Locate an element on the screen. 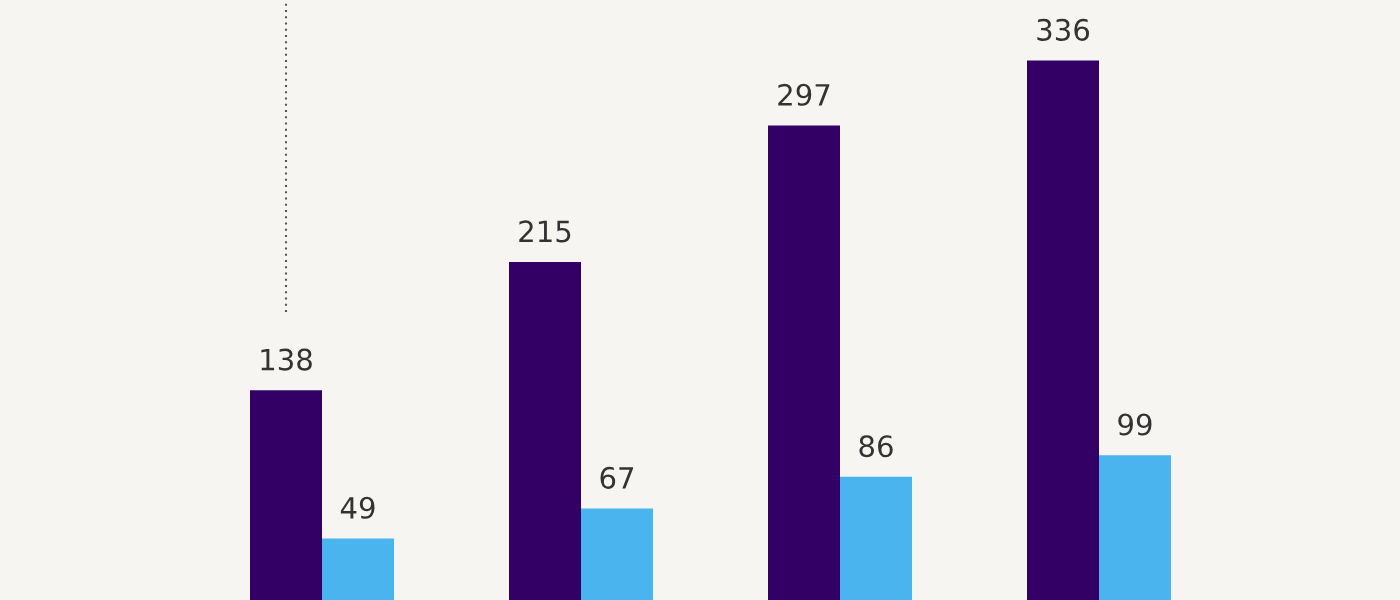  data-label: 138 is located at coordinates (286, 359).